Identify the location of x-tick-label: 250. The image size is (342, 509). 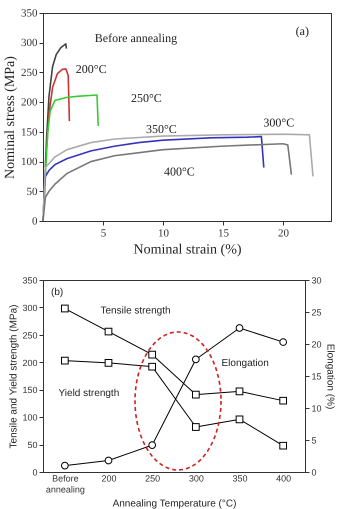
(152, 479).